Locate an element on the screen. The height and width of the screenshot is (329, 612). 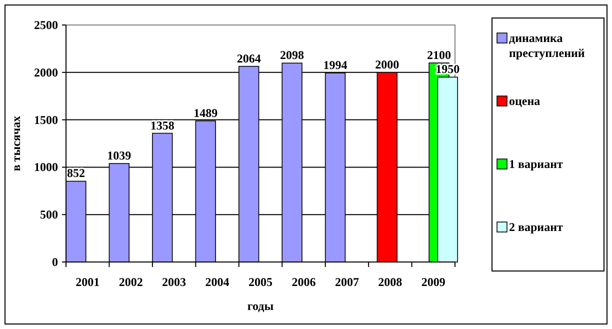
x-tick-label: 2003 is located at coordinates (174, 282).